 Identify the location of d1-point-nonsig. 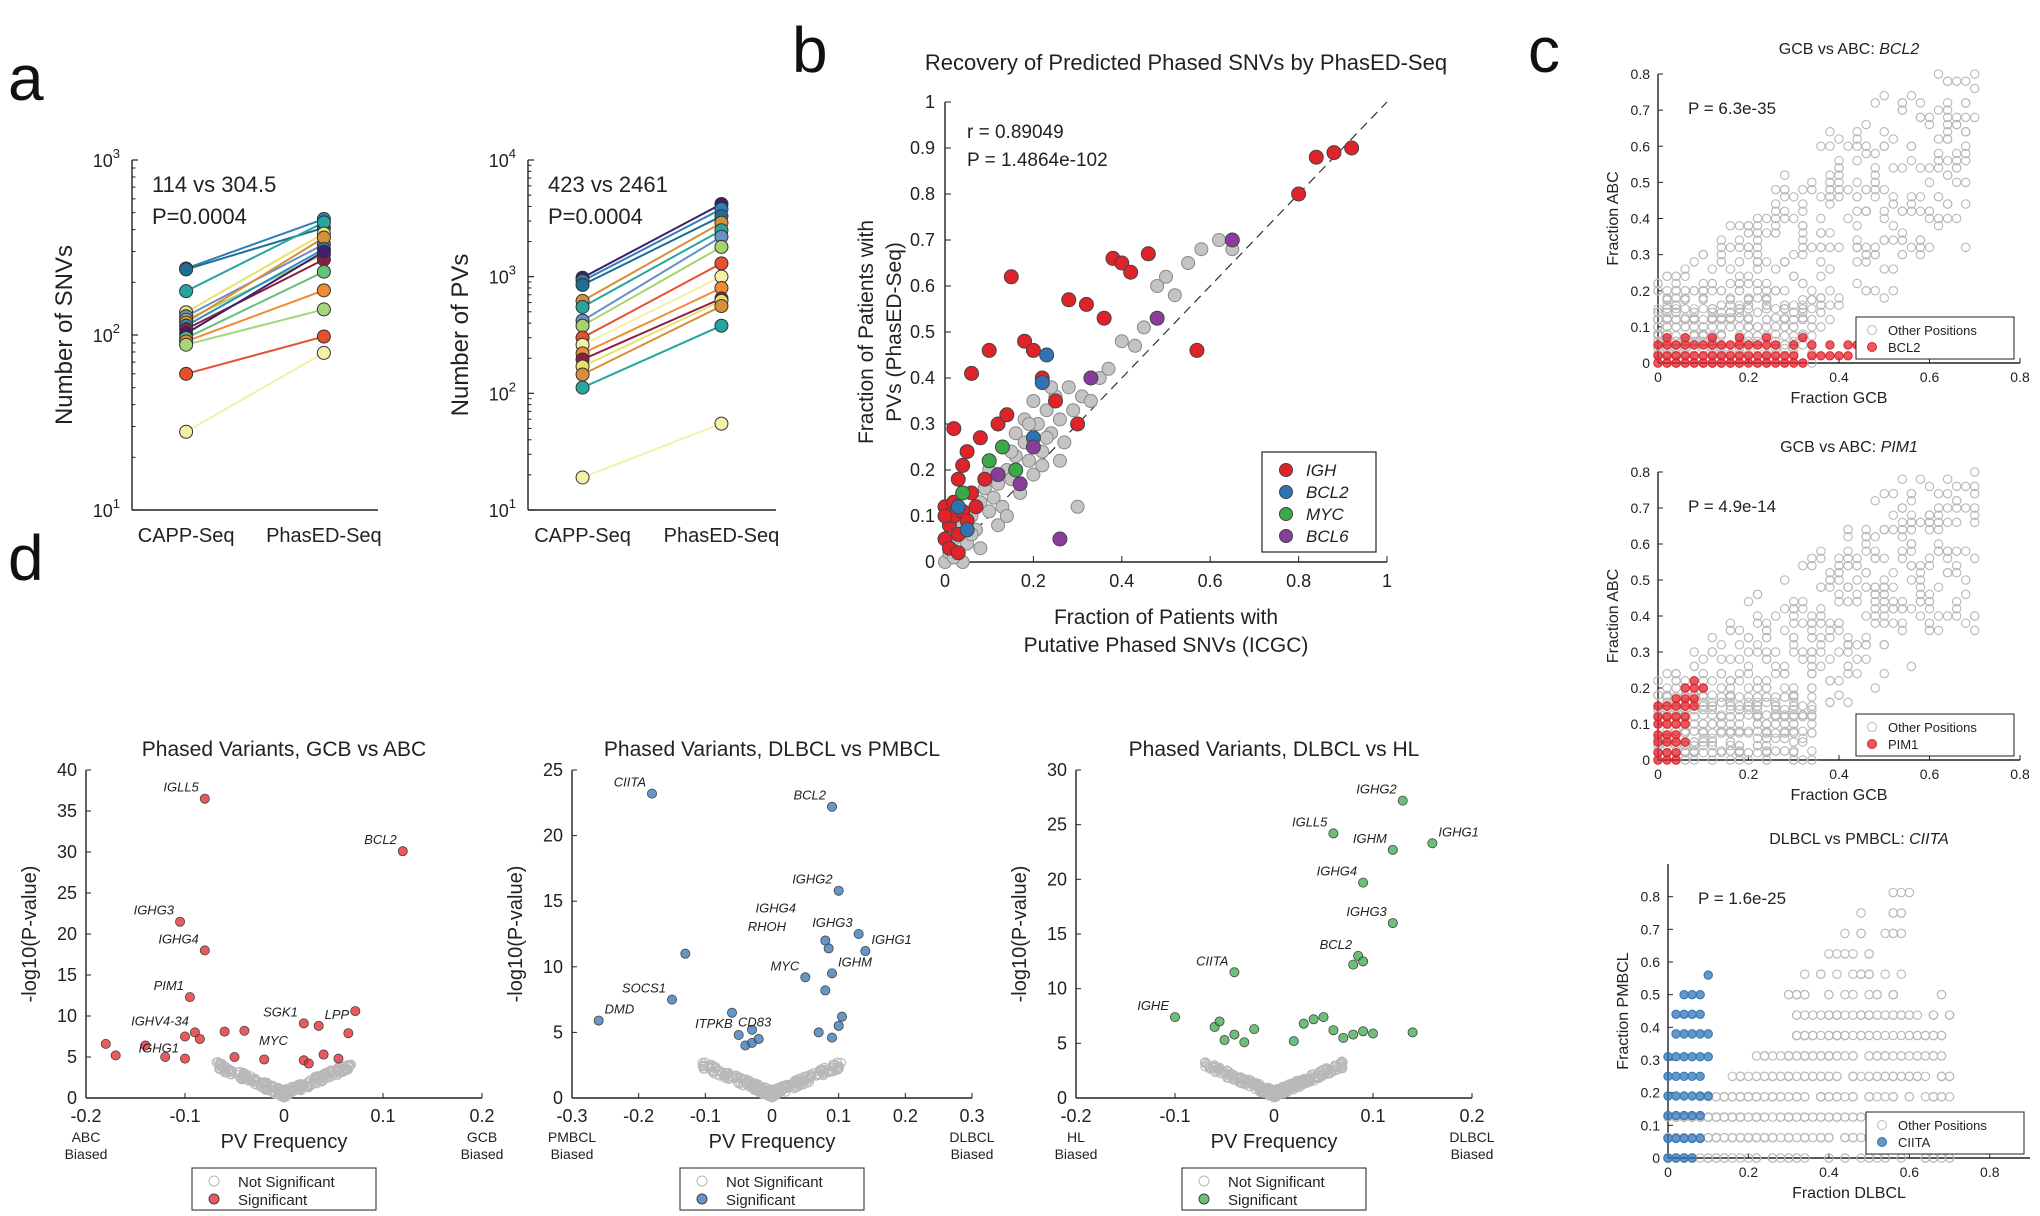
(346, 1068).